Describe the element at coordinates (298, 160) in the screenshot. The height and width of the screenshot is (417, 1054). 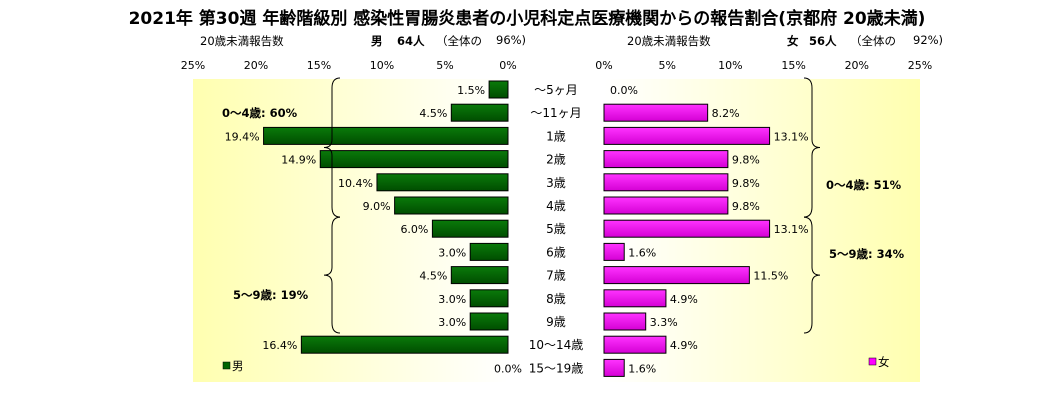
I see `male-data-label: 14.9%` at that location.